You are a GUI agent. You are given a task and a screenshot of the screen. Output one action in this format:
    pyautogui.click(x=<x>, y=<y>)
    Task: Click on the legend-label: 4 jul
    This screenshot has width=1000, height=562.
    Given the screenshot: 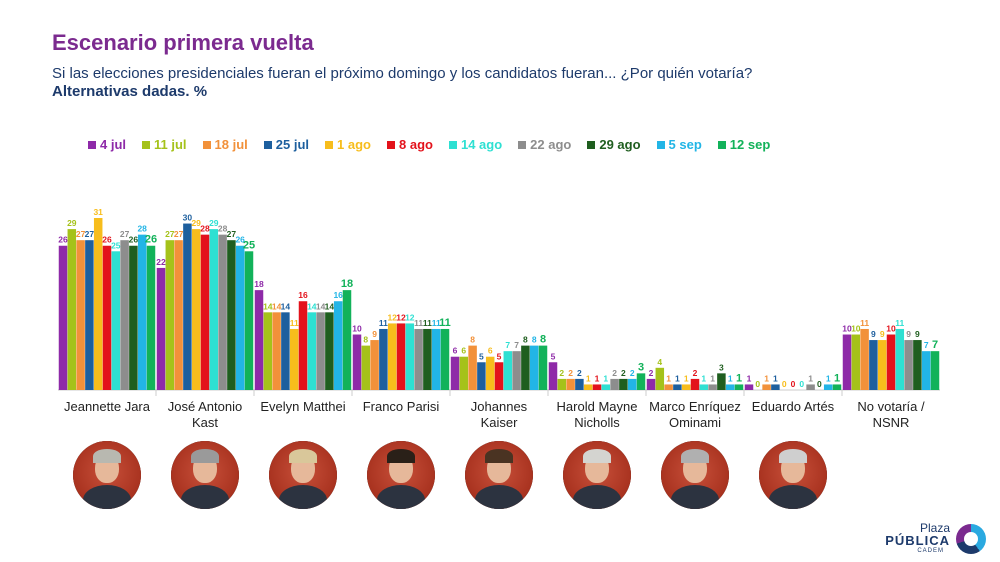 What is the action you would take?
    pyautogui.click(x=113, y=144)
    